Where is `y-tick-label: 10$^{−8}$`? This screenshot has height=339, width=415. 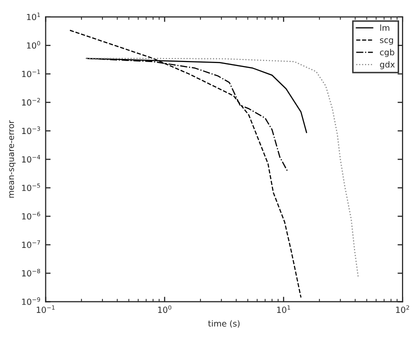 y-tick-label: 10$^{−8}$ is located at coordinates (31, 272).